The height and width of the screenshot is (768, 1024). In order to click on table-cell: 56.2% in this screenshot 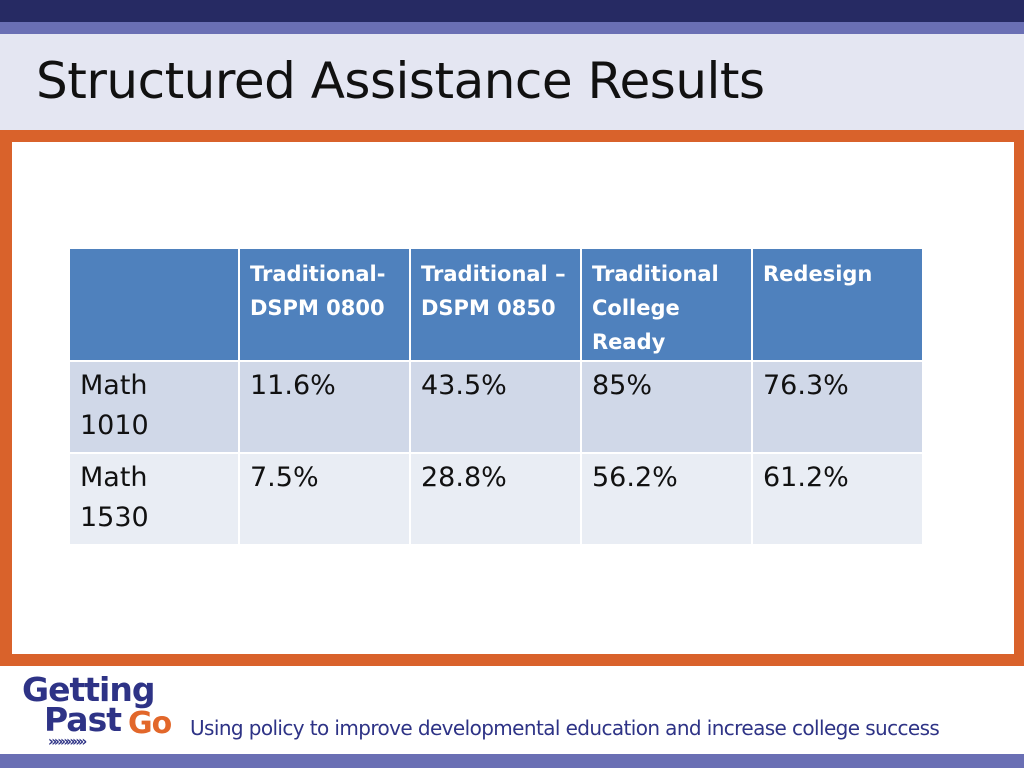, I will do `click(666, 499)`.